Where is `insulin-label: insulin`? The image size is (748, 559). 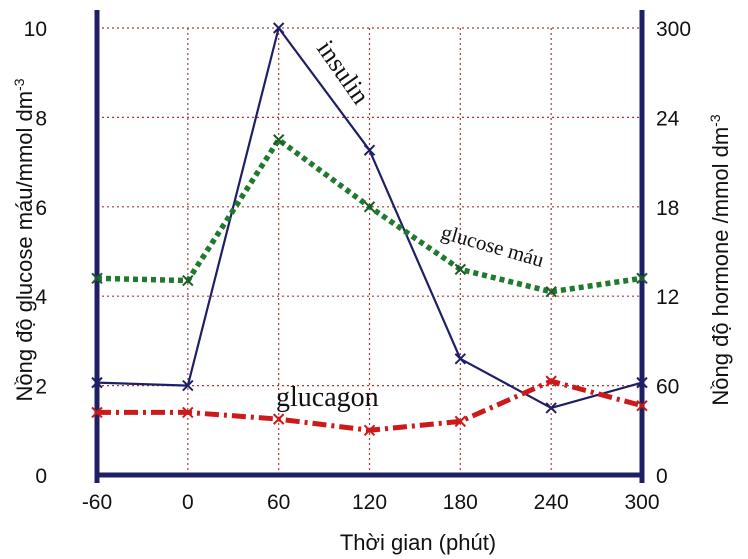 insulin-label: insulin is located at coordinates (343, 72).